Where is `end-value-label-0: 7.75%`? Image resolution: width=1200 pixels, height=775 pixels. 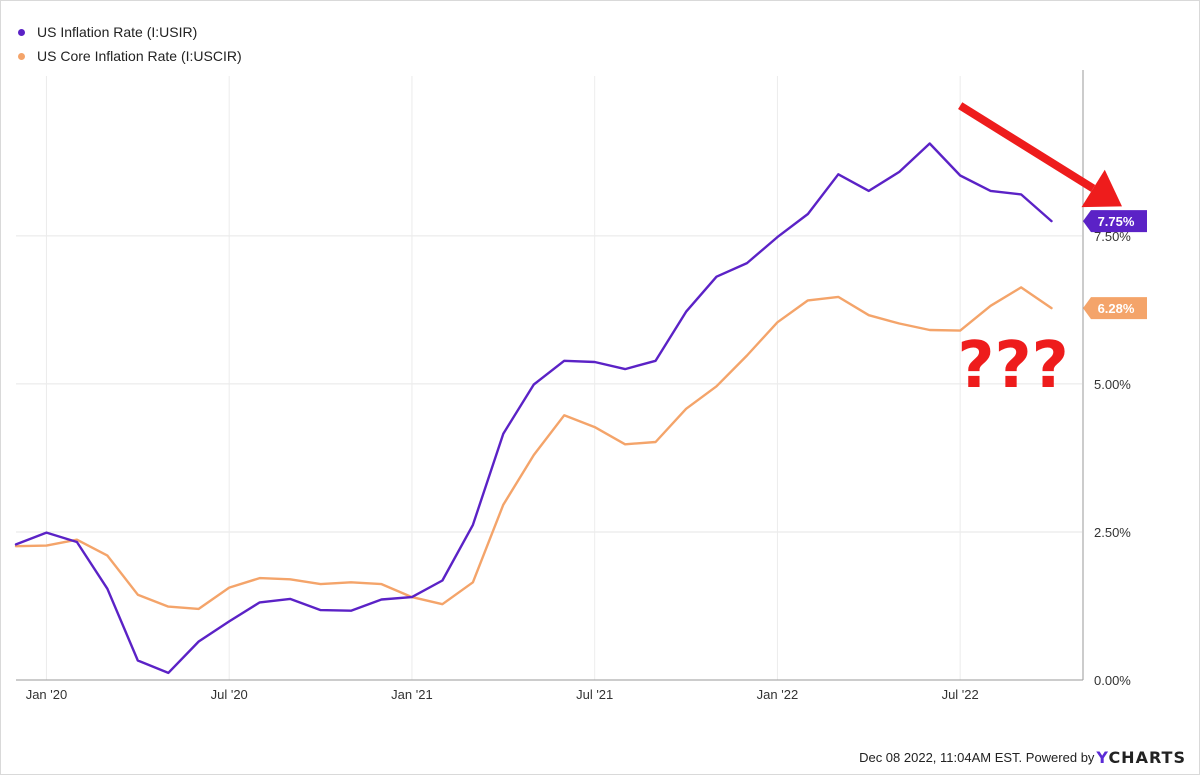
end-value-label-0: 7.75% is located at coordinates (1116, 221).